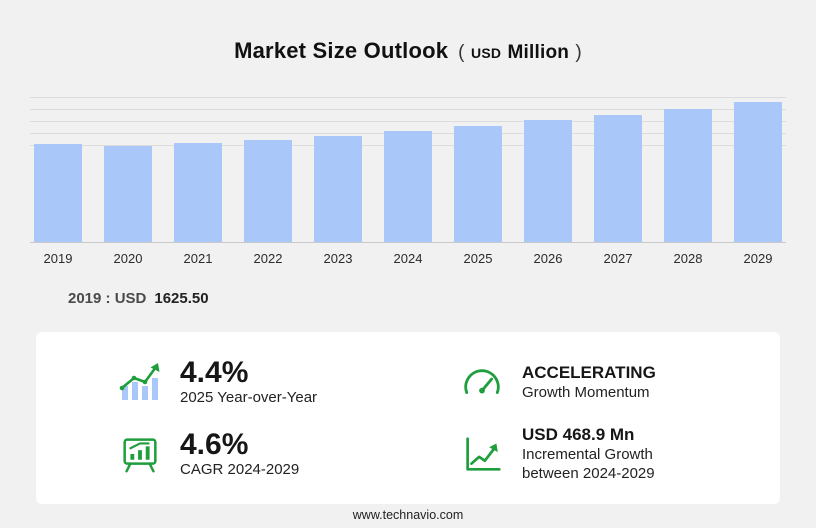  I want to click on x-axis-label-2028: 2028, so click(688, 258).